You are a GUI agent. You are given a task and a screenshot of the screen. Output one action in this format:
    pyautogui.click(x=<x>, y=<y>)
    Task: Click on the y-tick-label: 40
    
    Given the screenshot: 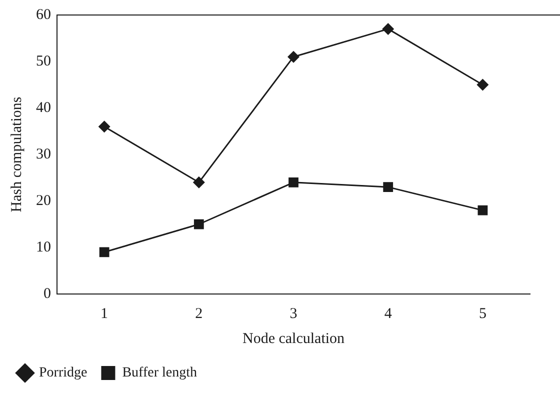 What is the action you would take?
    pyautogui.click(x=43, y=108)
    